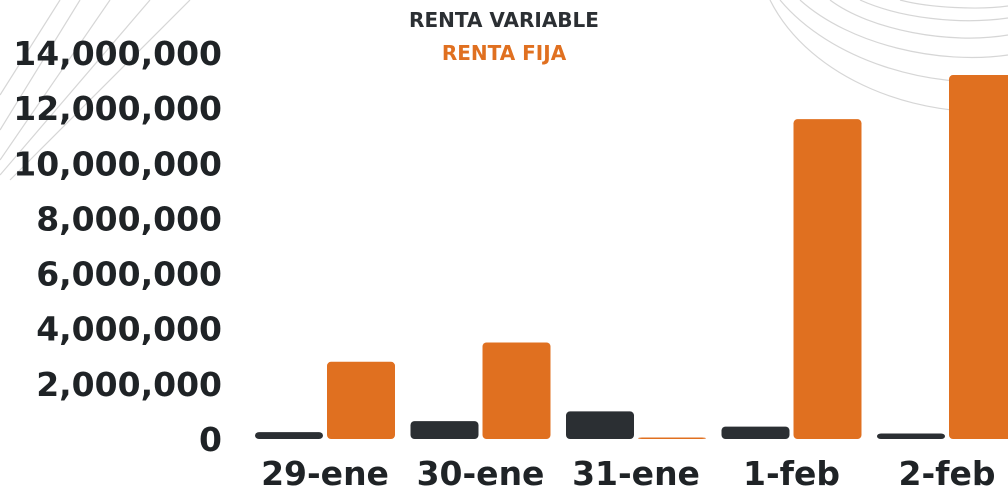 The width and height of the screenshot is (1008, 498). I want to click on bar-2-feb-renta-variable, so click(911, 436).